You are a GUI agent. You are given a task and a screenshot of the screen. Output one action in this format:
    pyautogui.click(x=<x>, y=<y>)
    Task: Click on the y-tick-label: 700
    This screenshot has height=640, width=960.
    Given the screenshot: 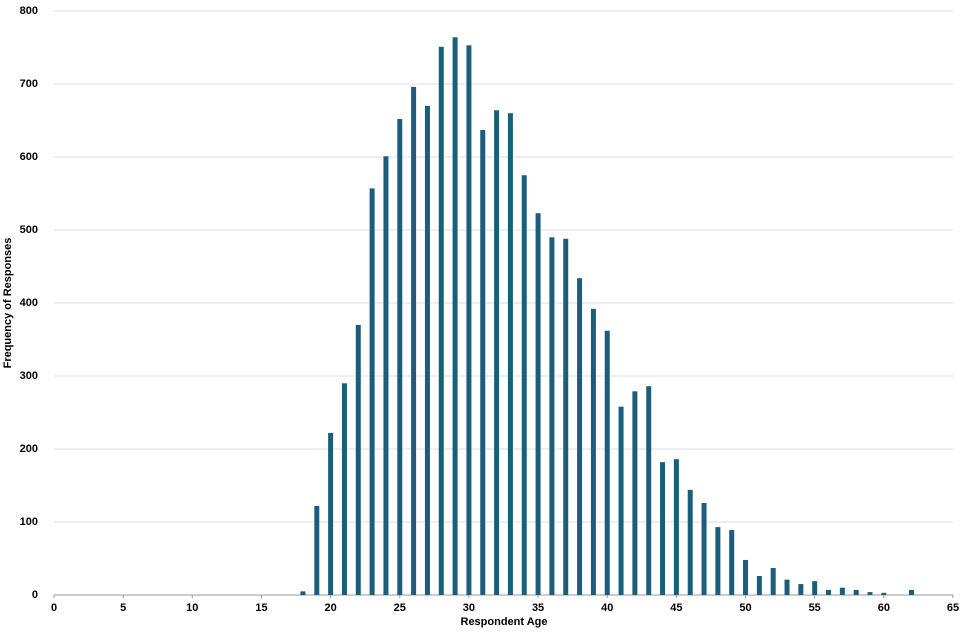 What is the action you would take?
    pyautogui.click(x=29, y=84)
    